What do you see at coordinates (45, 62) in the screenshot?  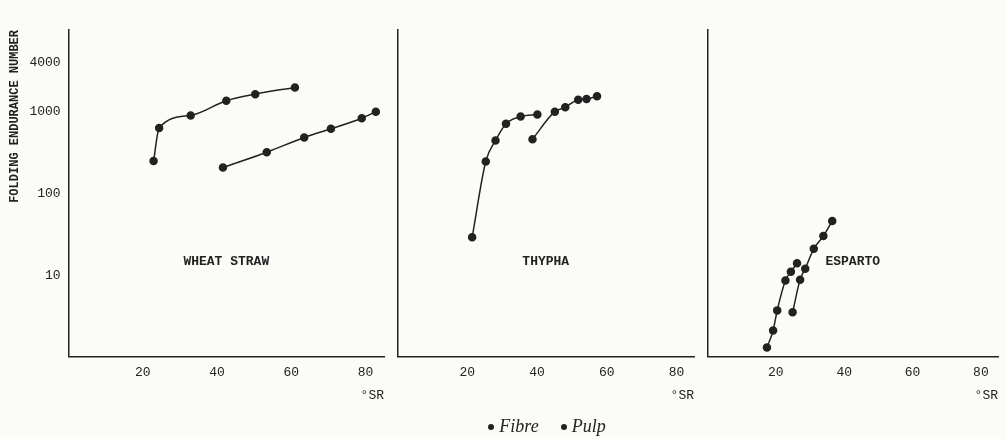 I see `y-tick-label: 4000` at bounding box center [45, 62].